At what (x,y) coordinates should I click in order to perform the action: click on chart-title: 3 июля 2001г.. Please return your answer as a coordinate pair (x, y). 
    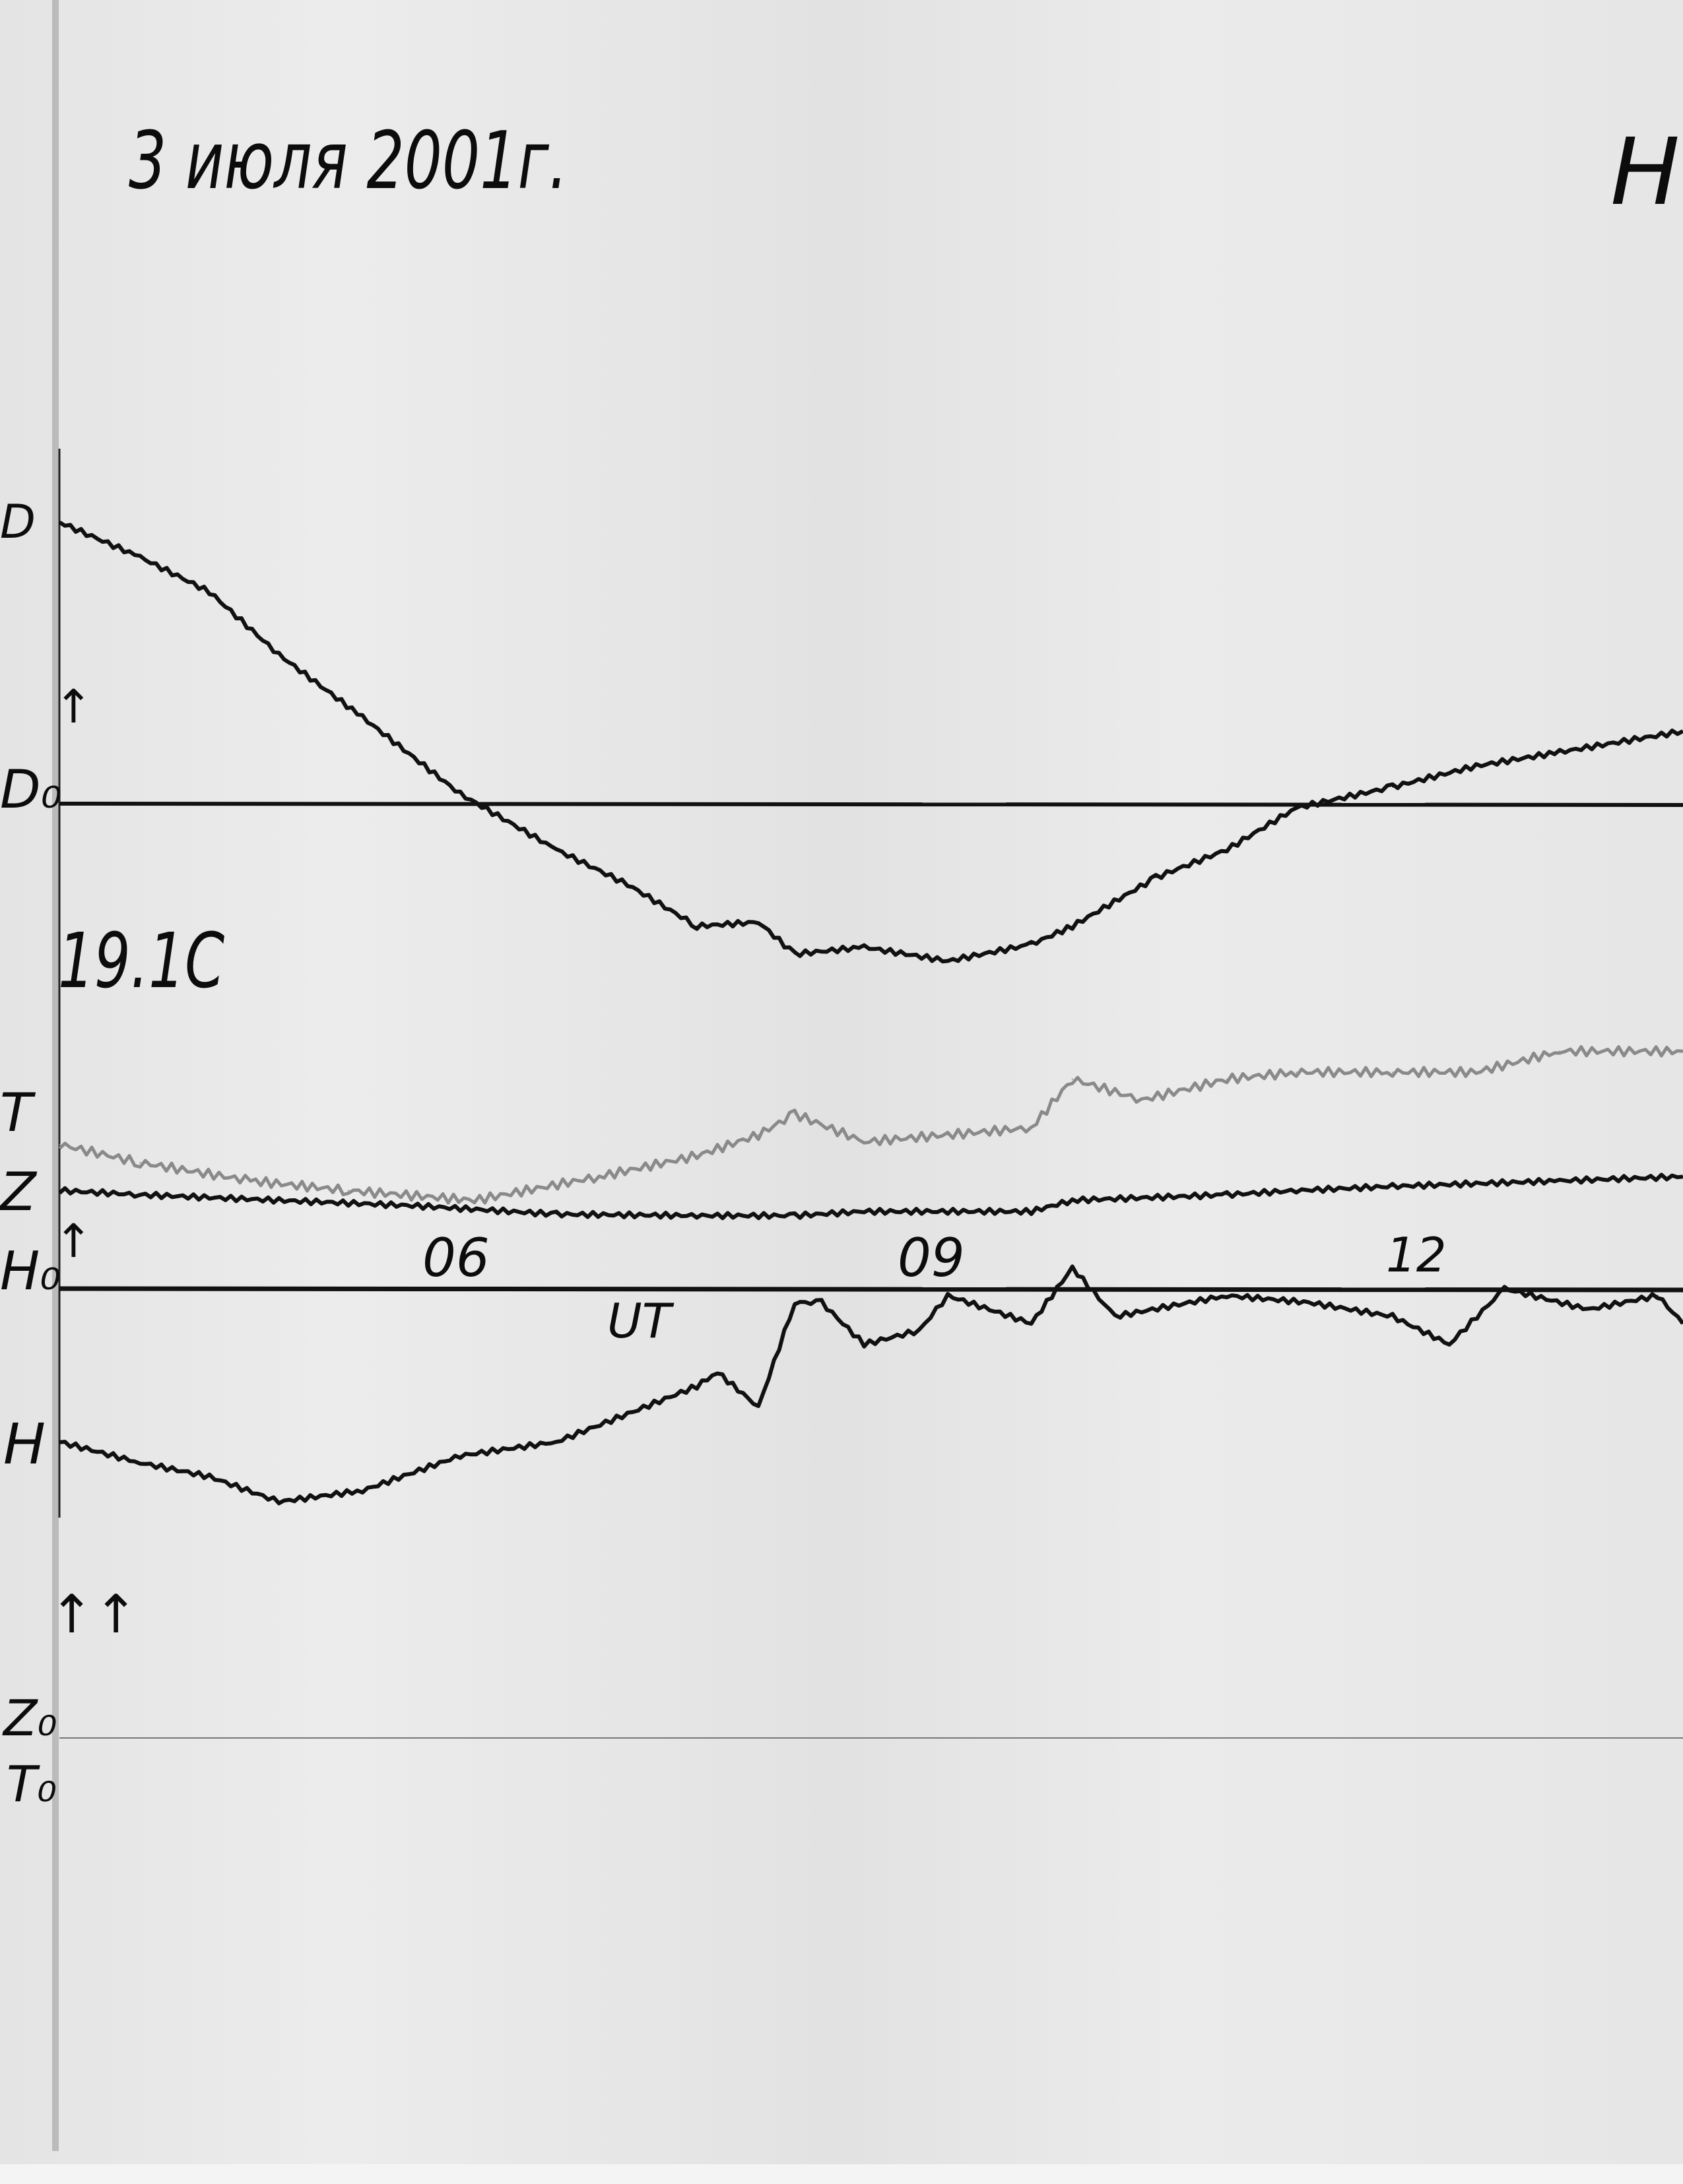
    Looking at the image, I should click on (348, 161).